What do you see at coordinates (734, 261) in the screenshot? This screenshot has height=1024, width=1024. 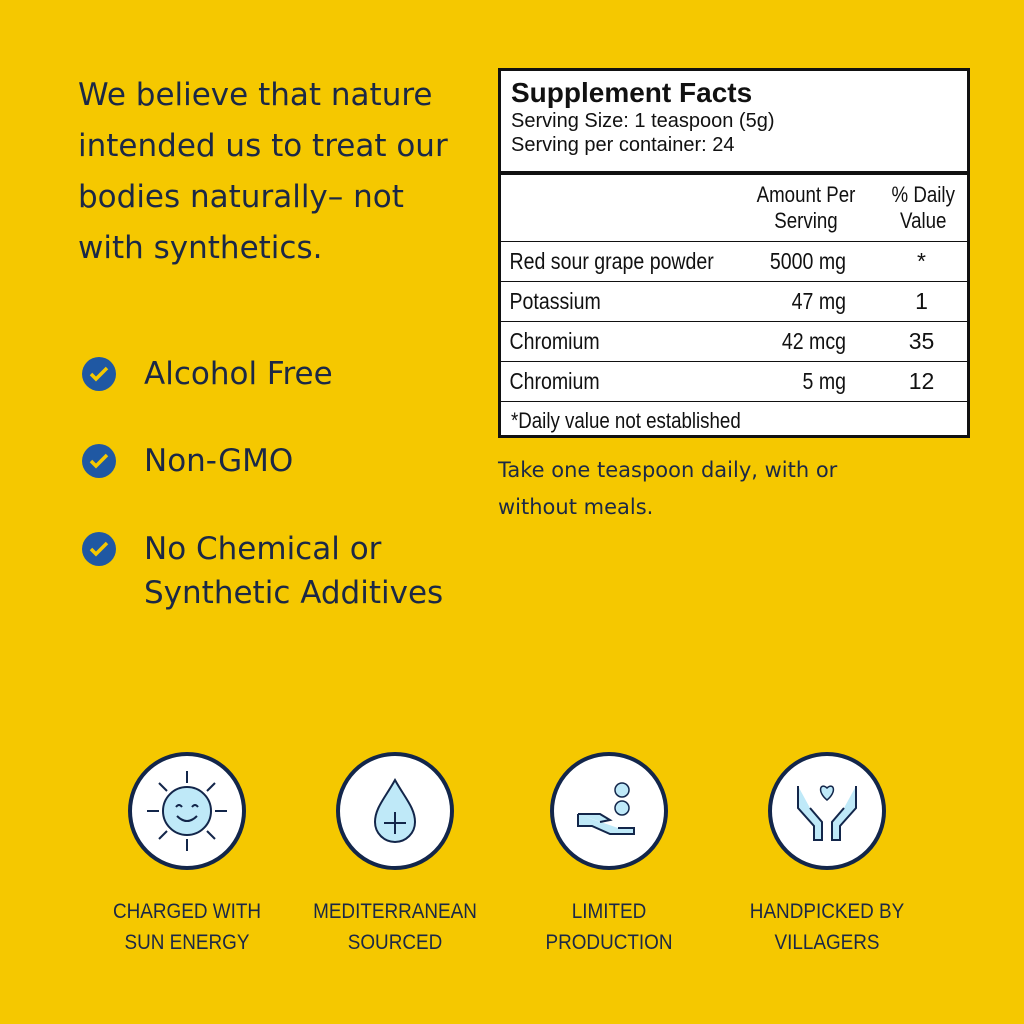 I see `table-row: Red sour grape powder 5000 mg *` at bounding box center [734, 261].